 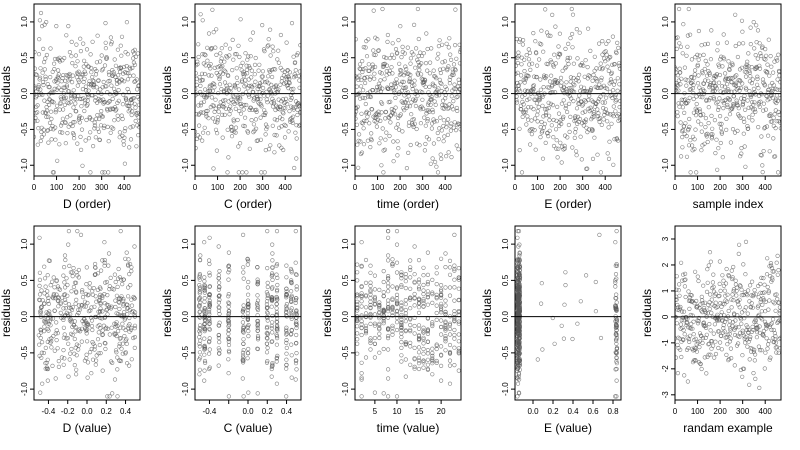 What do you see at coordinates (125, 187) in the screenshot?
I see `x-tick-label: 400` at bounding box center [125, 187].